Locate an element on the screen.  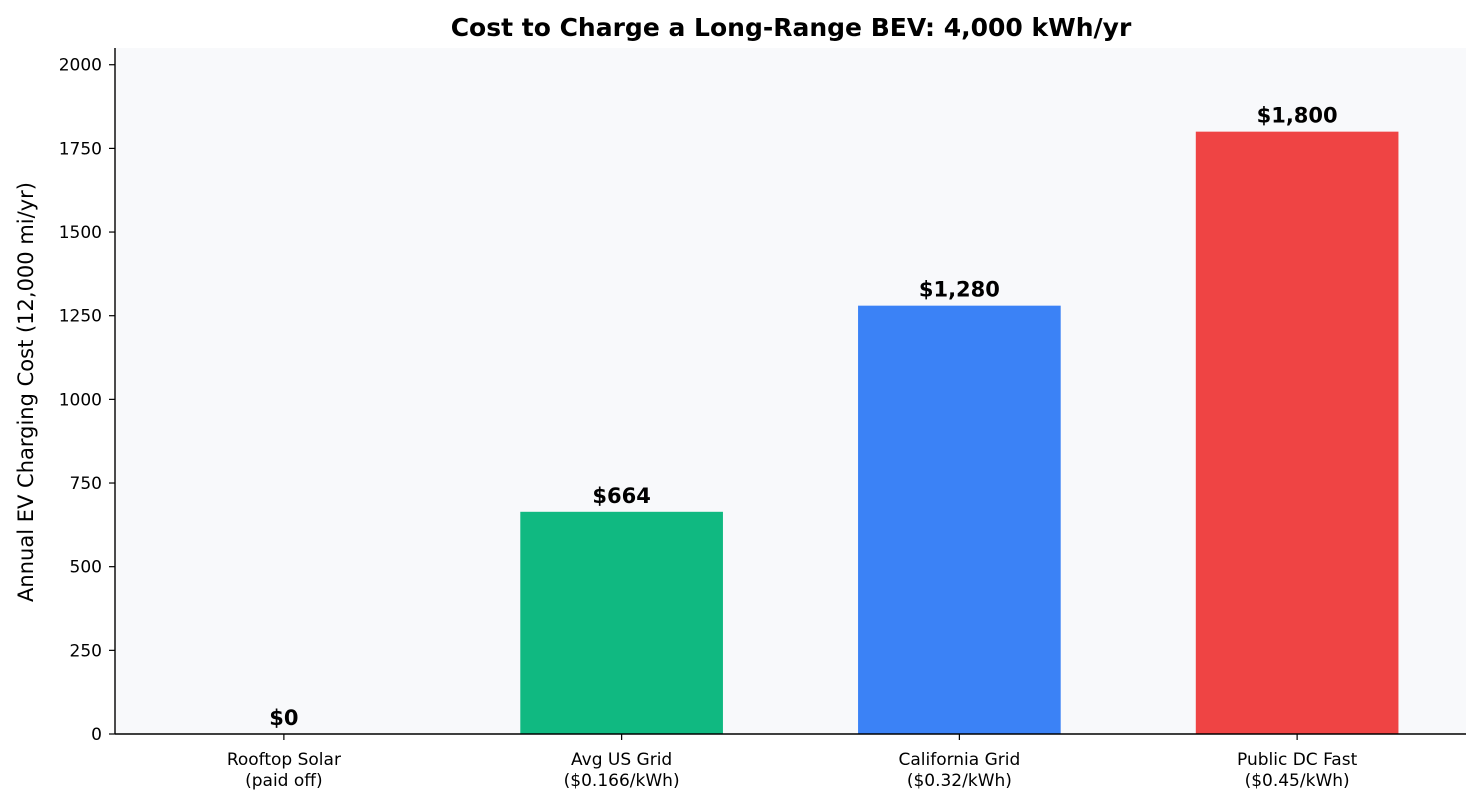
x-tick-label: ($0.166/kWh) is located at coordinates (622, 781).